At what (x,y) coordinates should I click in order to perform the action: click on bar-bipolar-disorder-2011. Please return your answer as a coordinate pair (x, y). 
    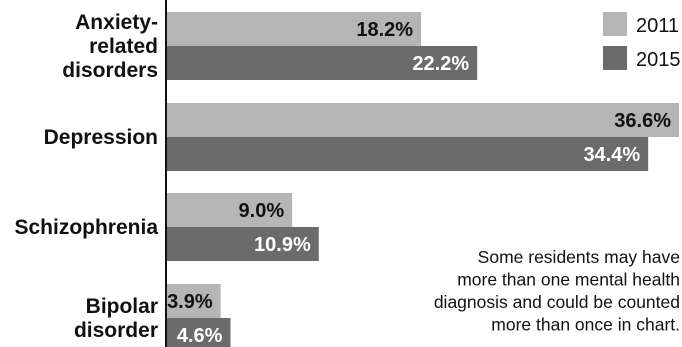
    Looking at the image, I should click on (193, 301).